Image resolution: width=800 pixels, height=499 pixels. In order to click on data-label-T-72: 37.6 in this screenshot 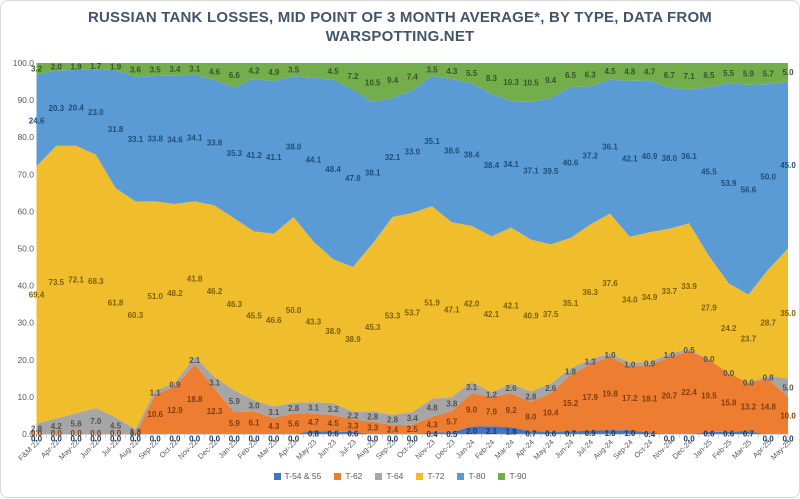, I will do `click(610, 283)`.